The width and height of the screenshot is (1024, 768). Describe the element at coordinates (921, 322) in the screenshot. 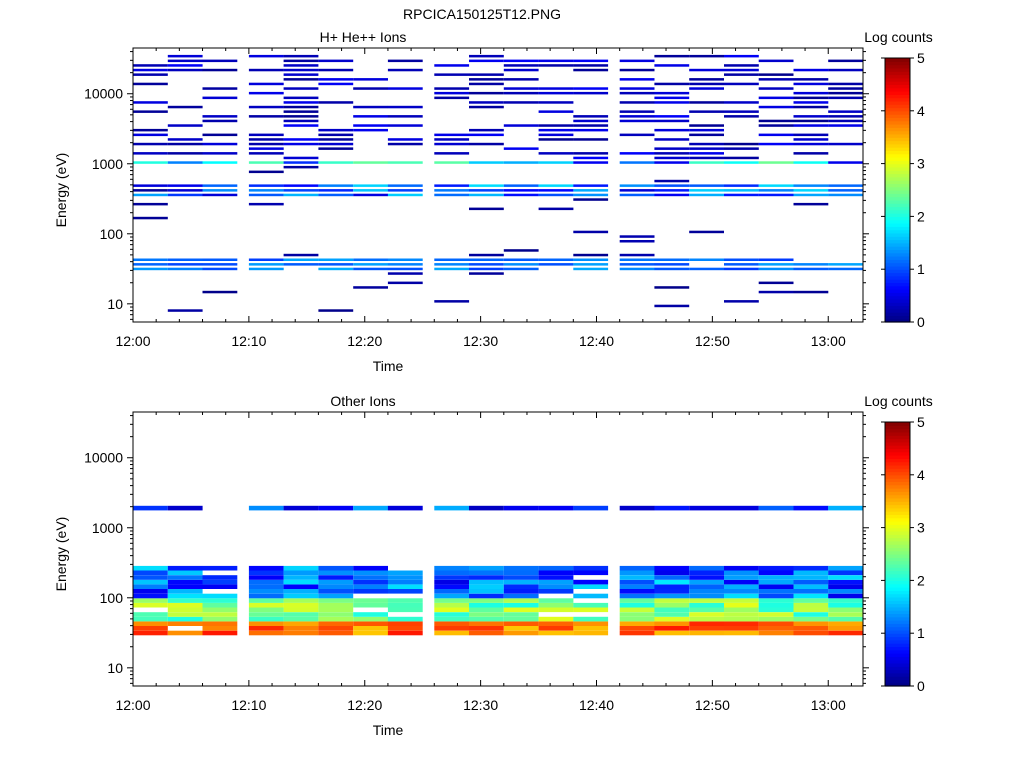

I see `colorbar-tick-label: 0` at that location.